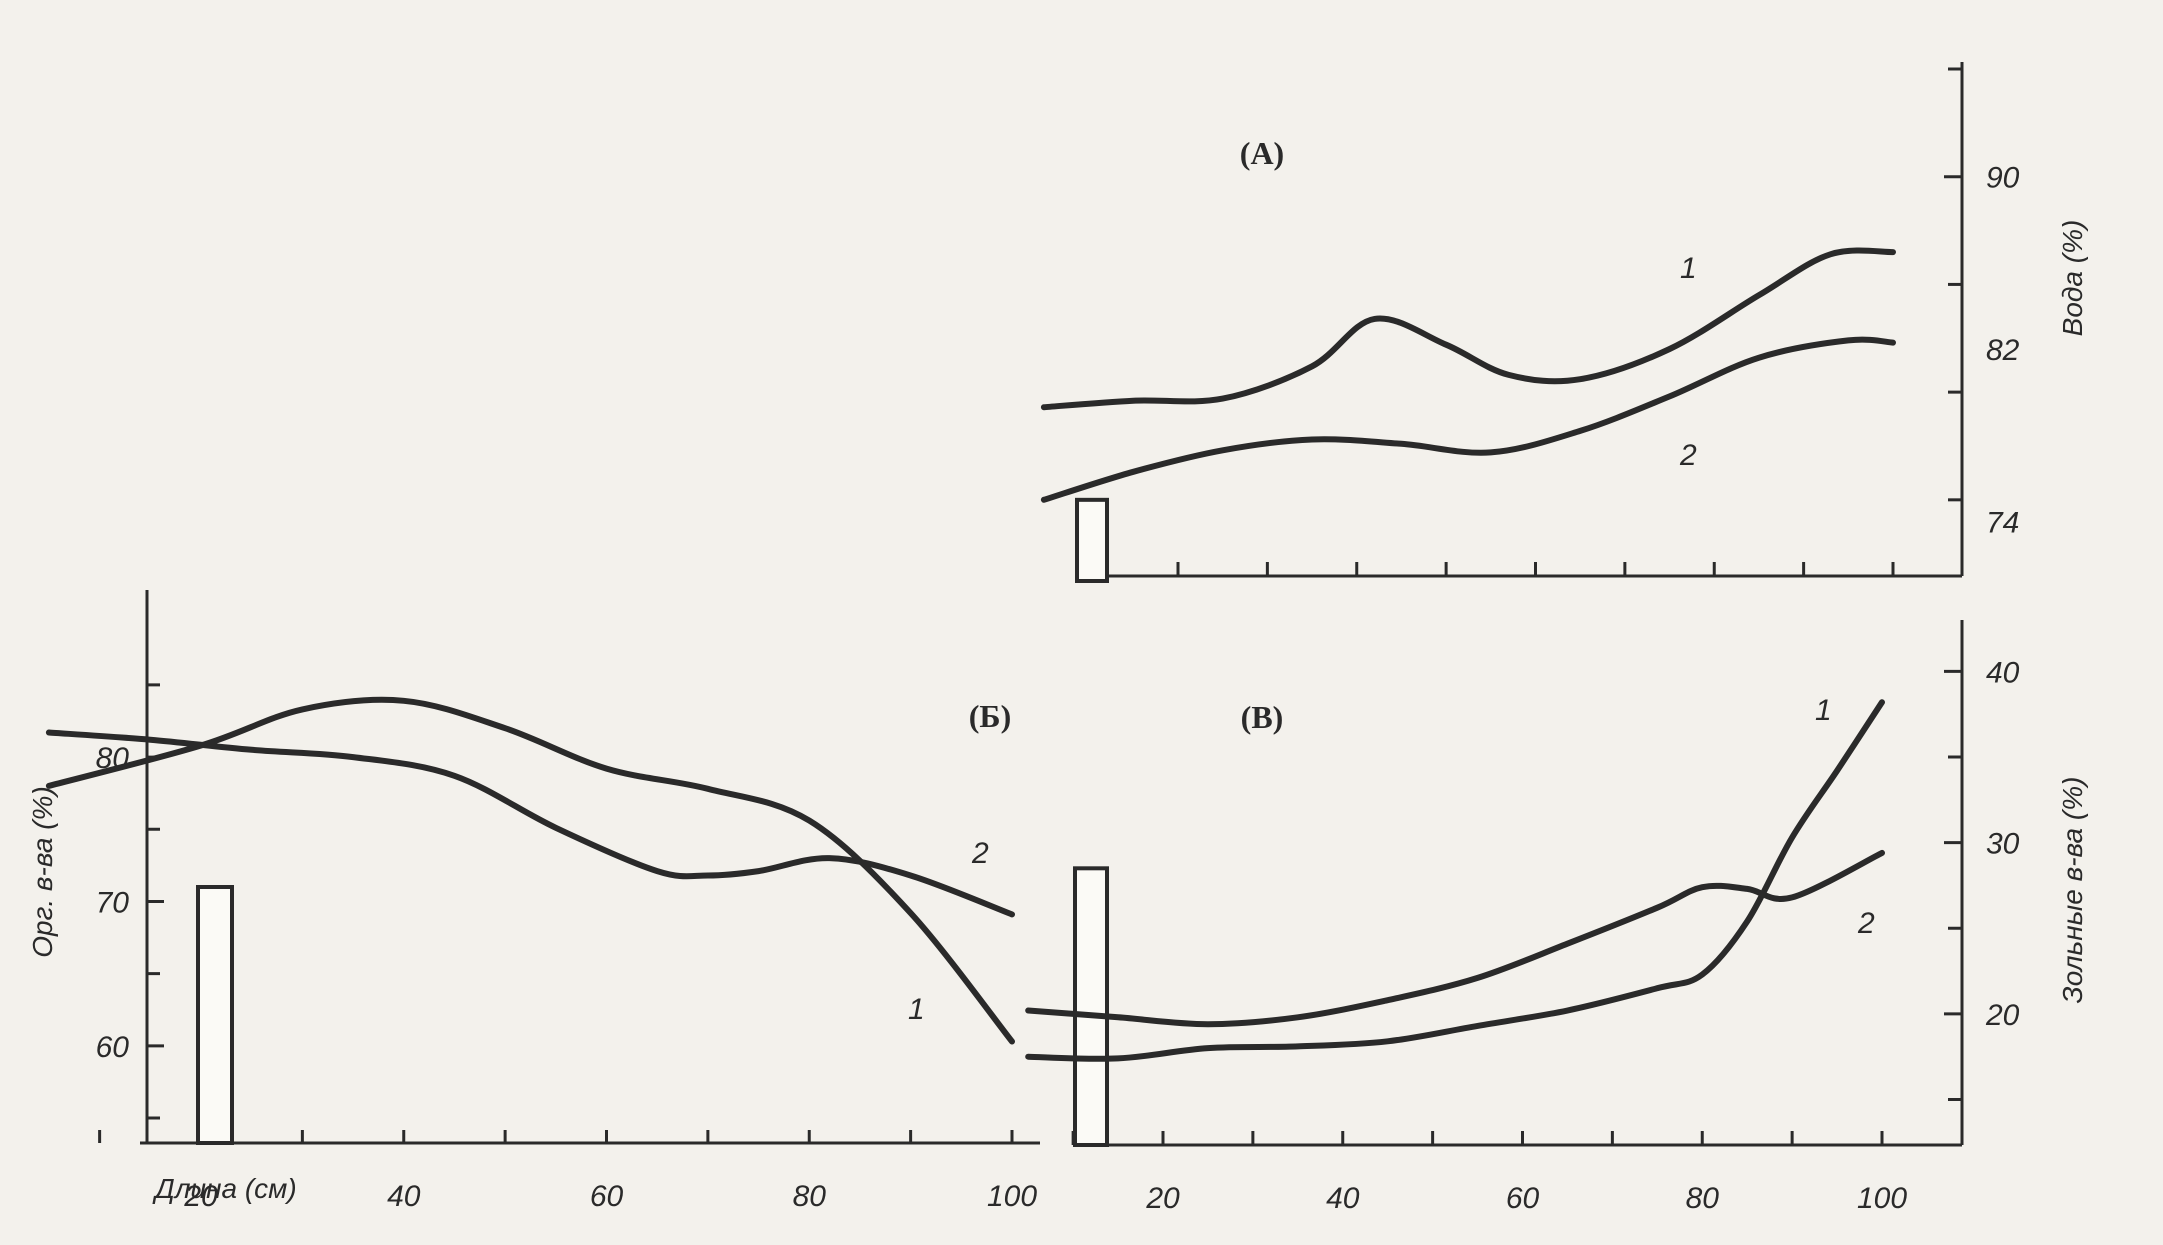 The height and width of the screenshot is (1245, 2163). I want to click on y-tick-label-c: 20, so click(2002, 1015).